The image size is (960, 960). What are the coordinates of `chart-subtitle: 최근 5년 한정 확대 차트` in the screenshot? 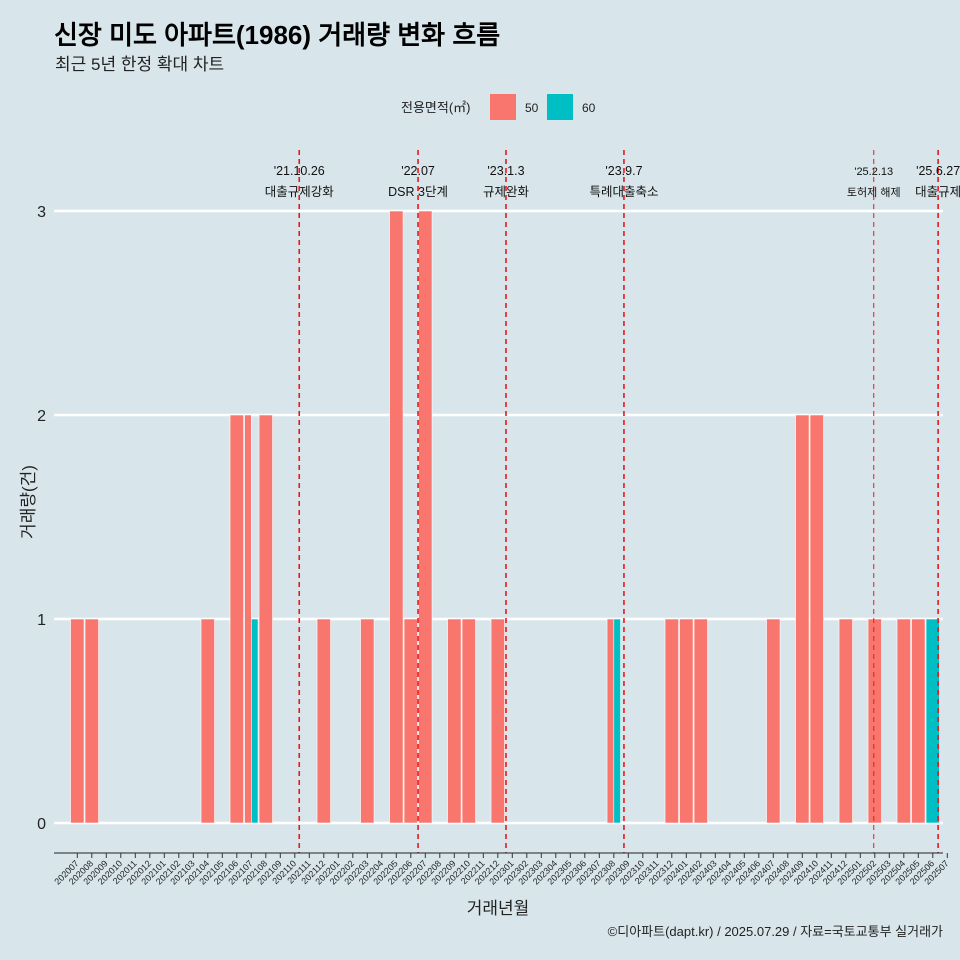 It's located at (139, 64).